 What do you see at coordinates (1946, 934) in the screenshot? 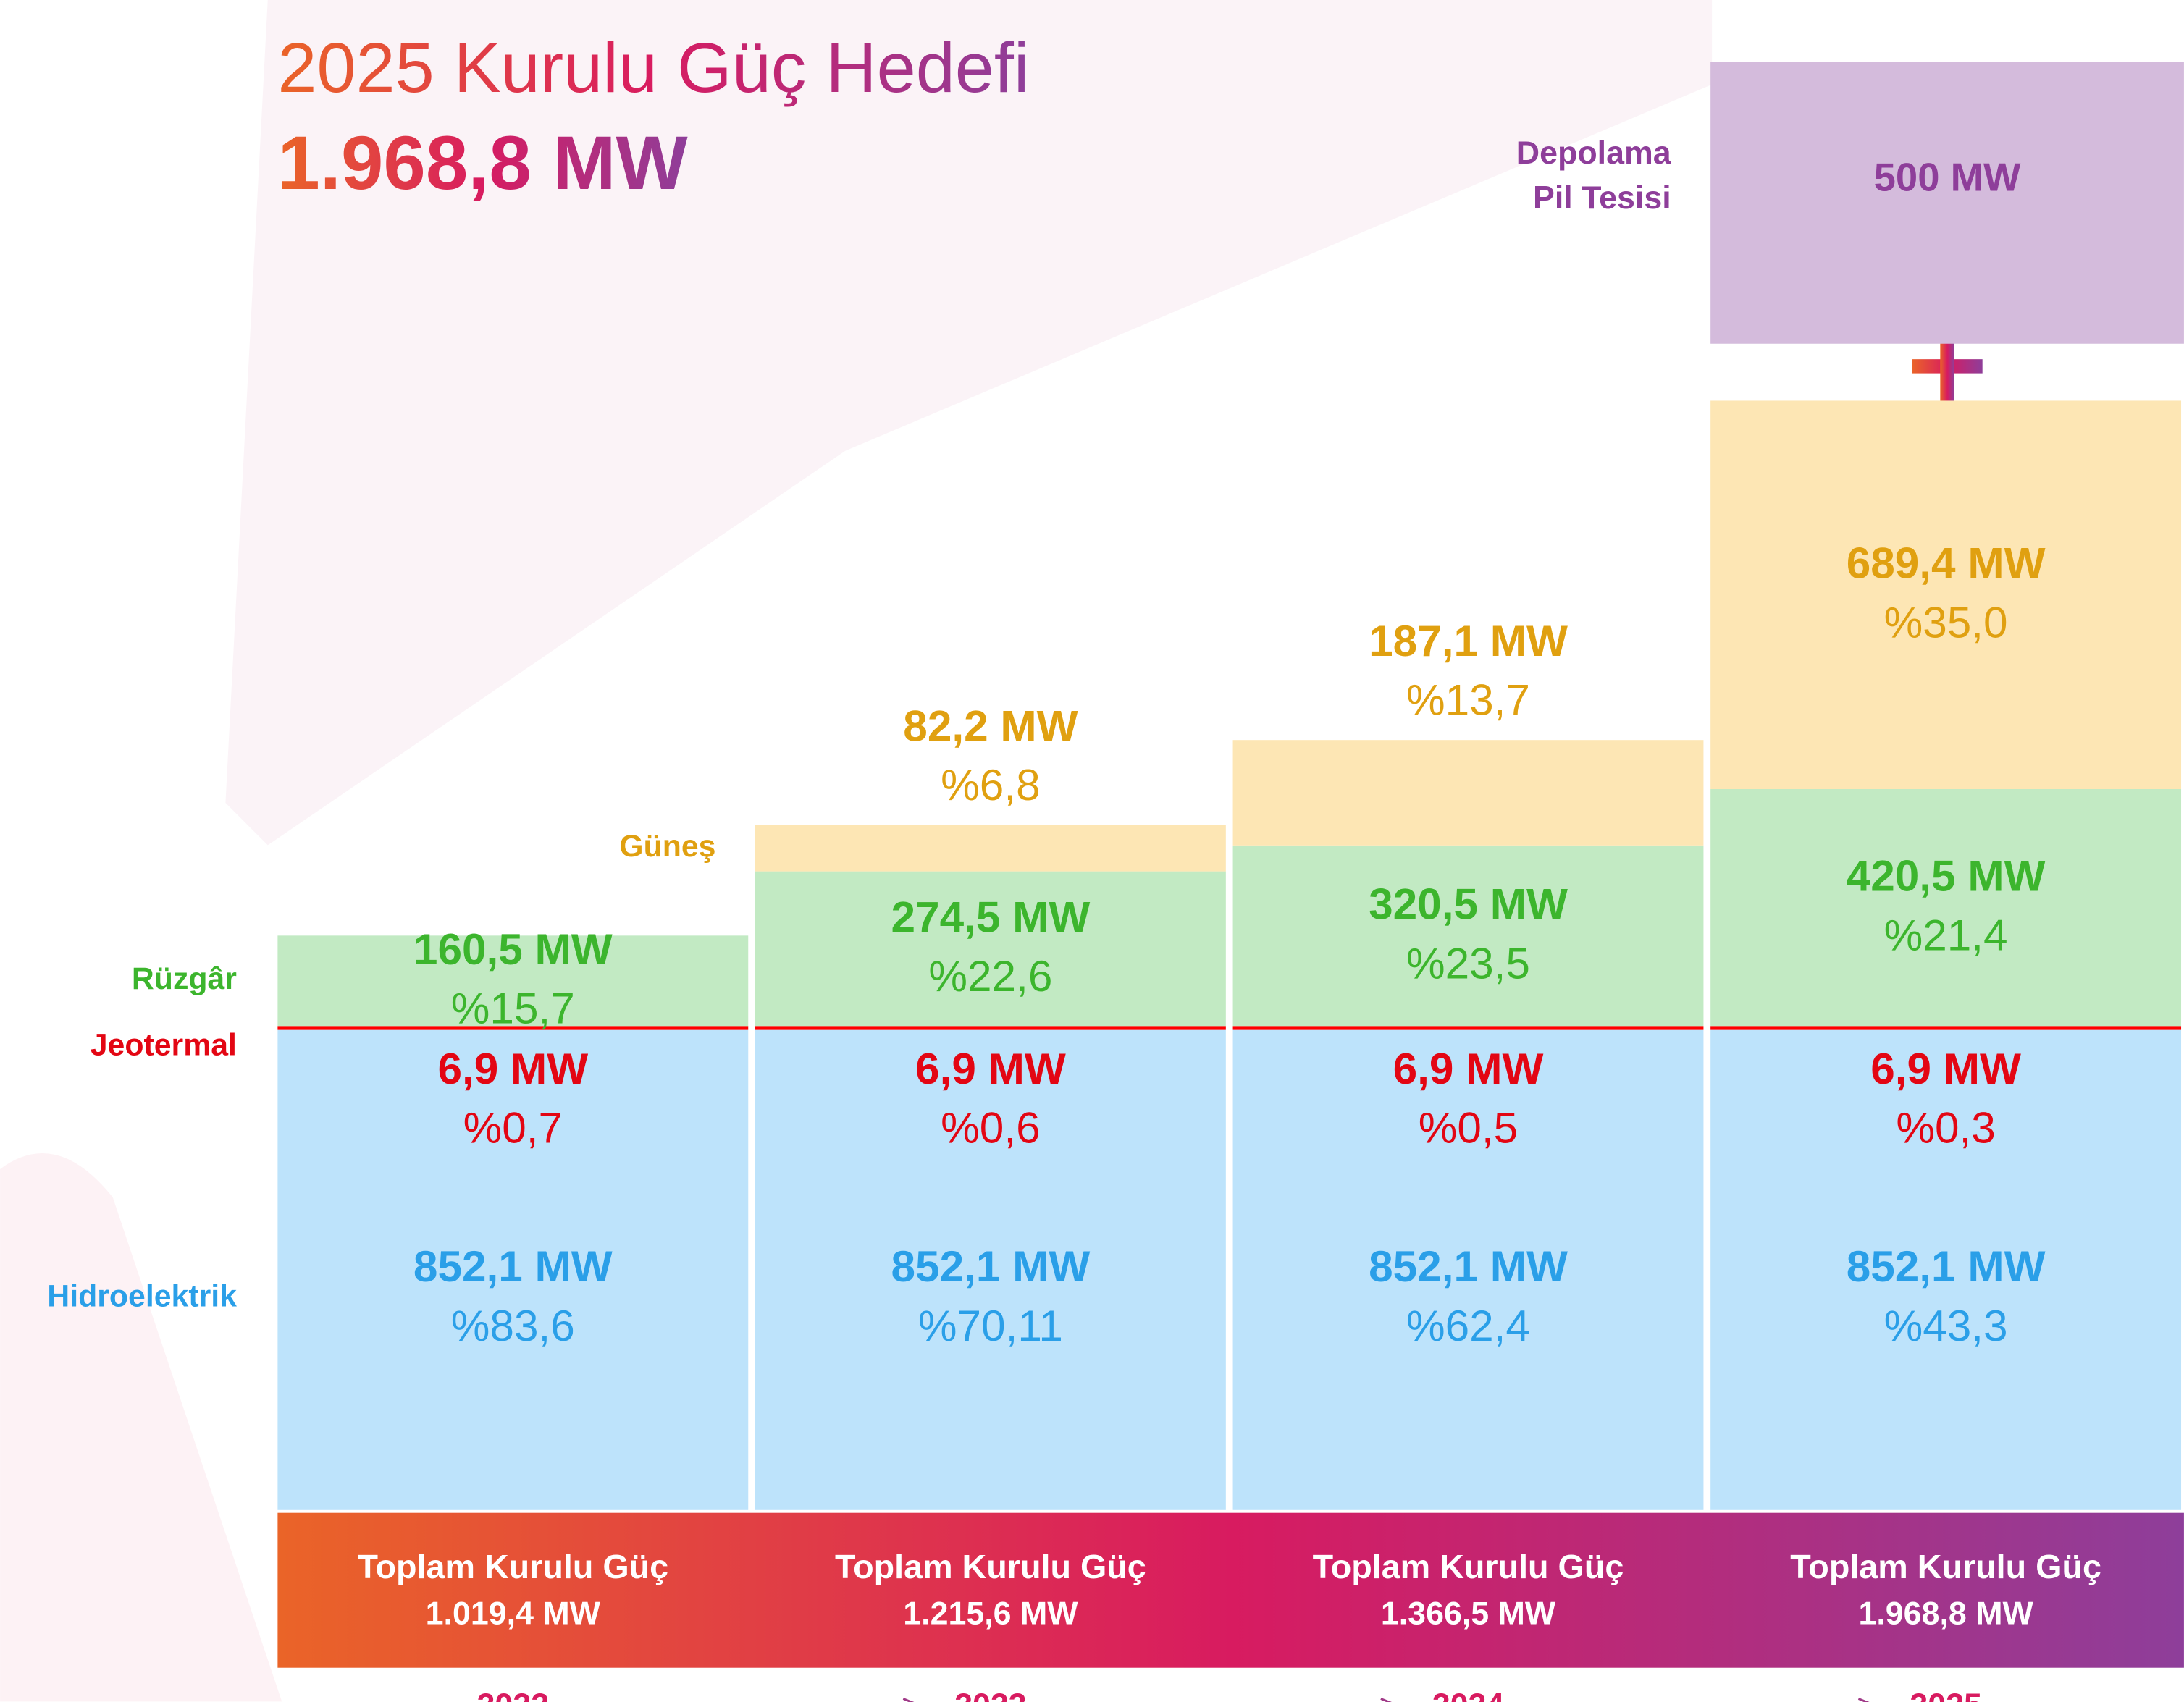
I see `share-label: %21,4` at bounding box center [1946, 934].